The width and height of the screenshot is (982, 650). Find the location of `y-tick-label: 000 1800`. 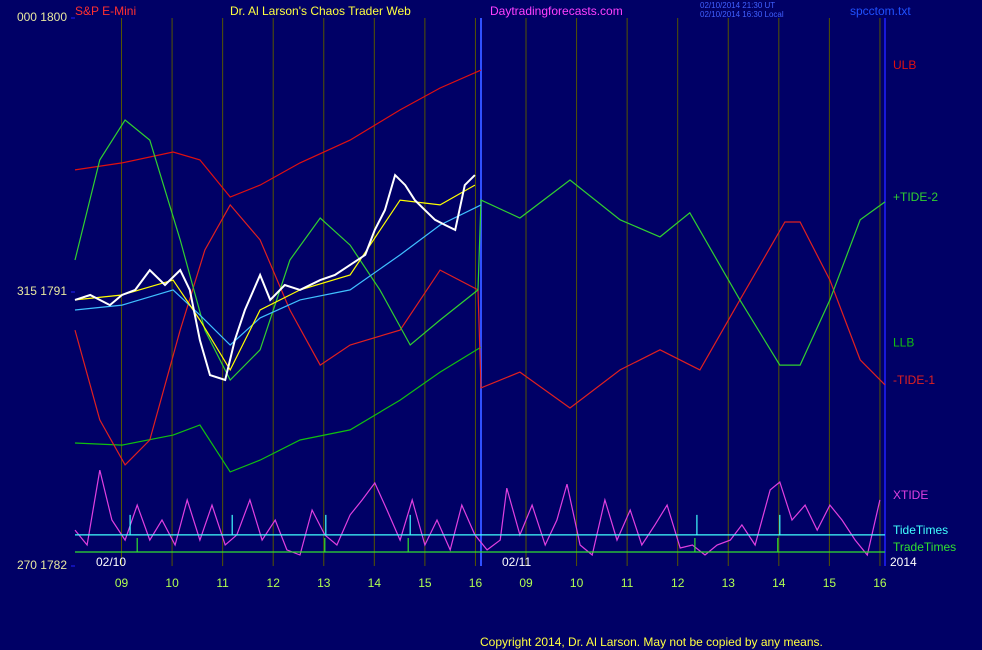

y-tick-label: 000 1800 is located at coordinates (42, 17).